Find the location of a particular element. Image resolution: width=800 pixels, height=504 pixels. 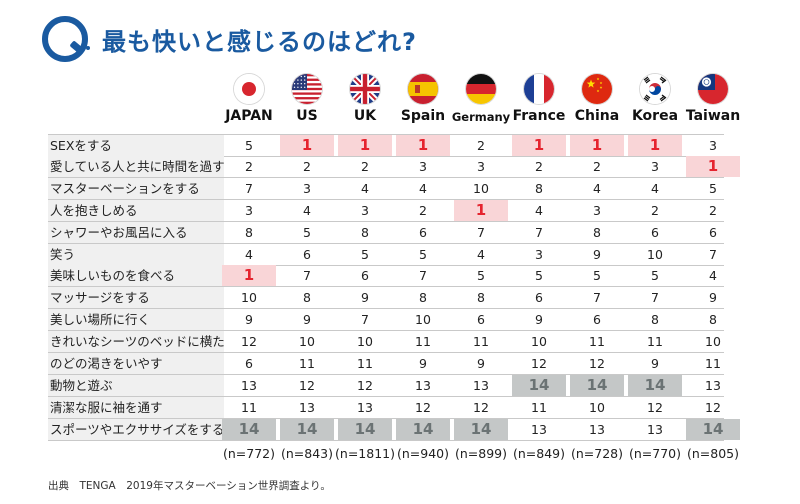

china-flag-icon is located at coordinates (597, 89).